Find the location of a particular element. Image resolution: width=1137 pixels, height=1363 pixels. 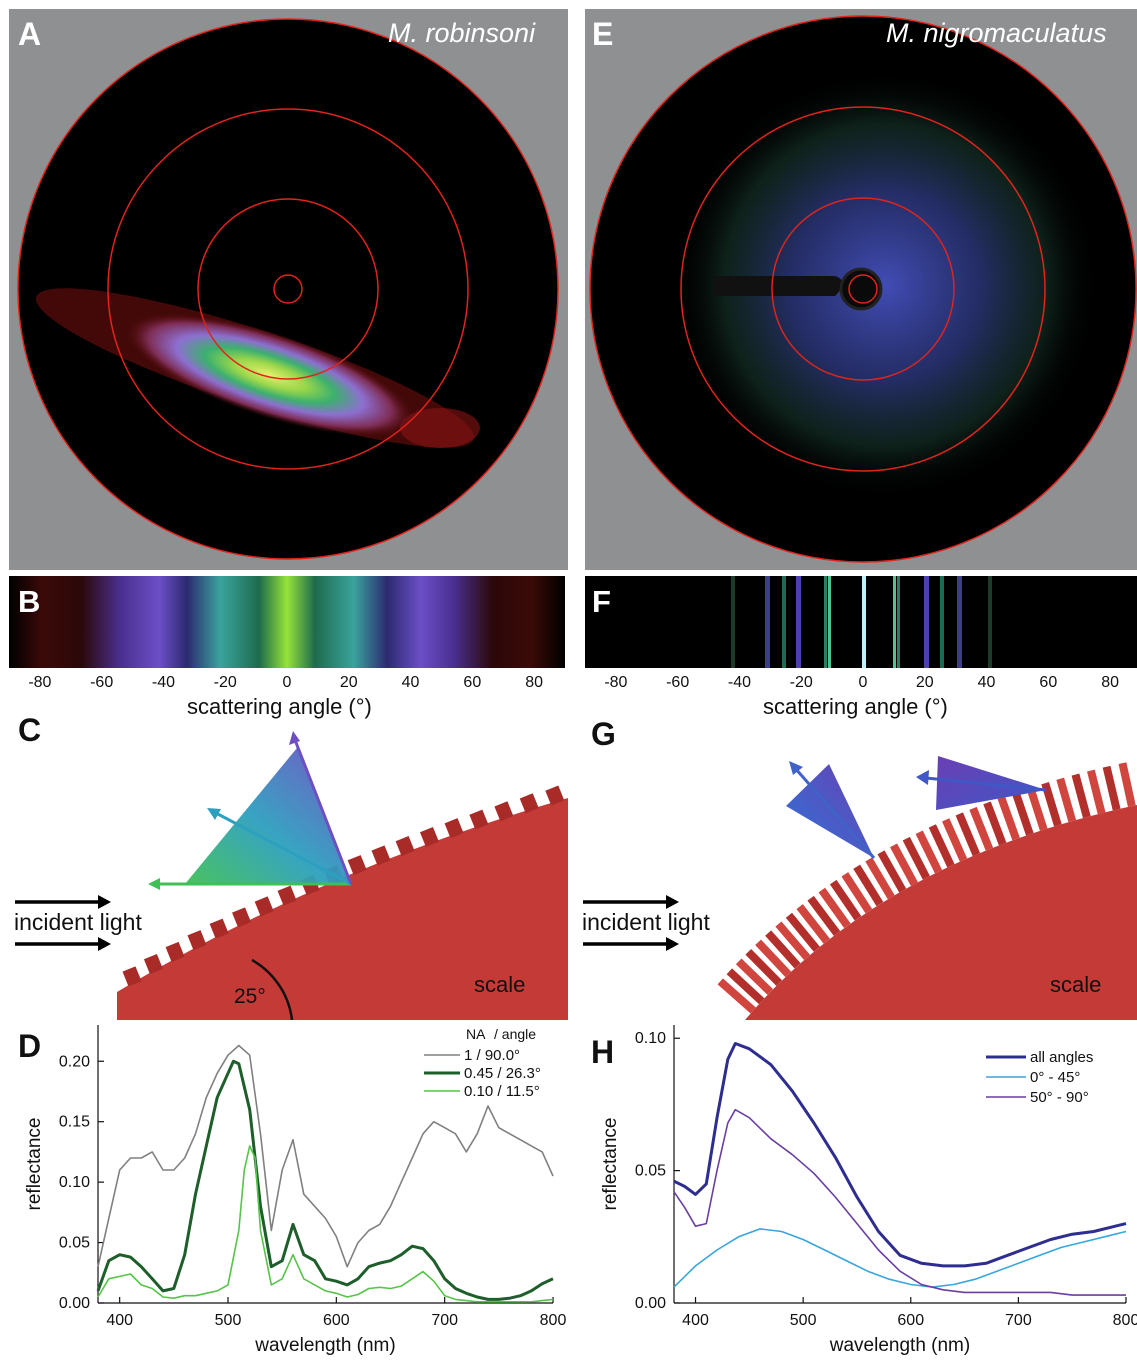

panel-e-letter: E is located at coordinates (603, 34).